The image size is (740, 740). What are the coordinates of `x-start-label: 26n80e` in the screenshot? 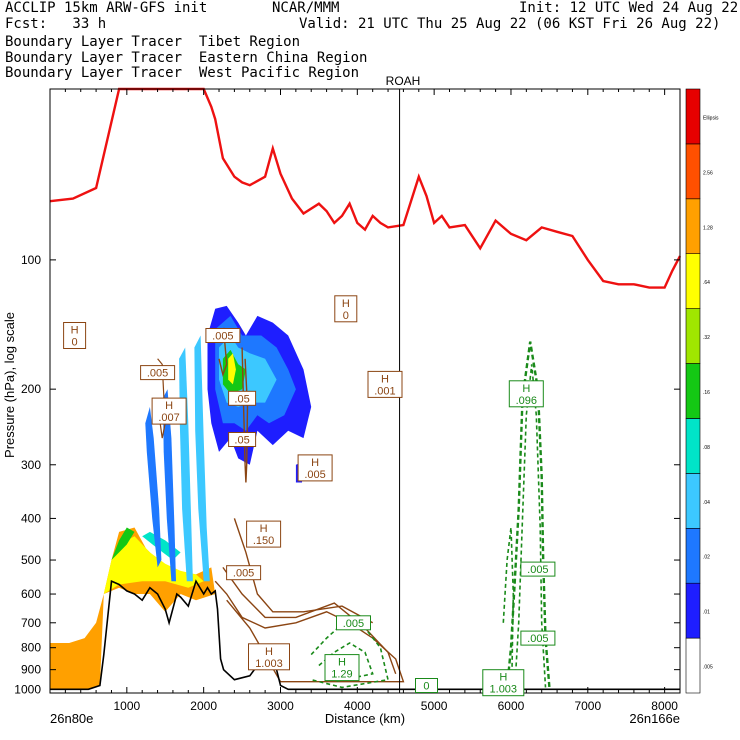 It's located at (71, 718).